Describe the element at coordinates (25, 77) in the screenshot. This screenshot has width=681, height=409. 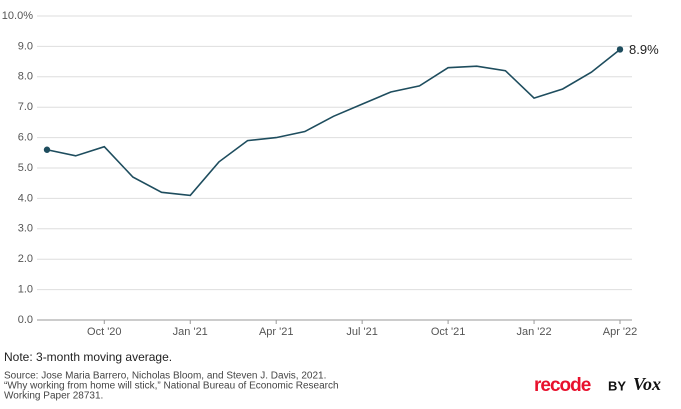
I see `y-tick-label: 8.0` at that location.